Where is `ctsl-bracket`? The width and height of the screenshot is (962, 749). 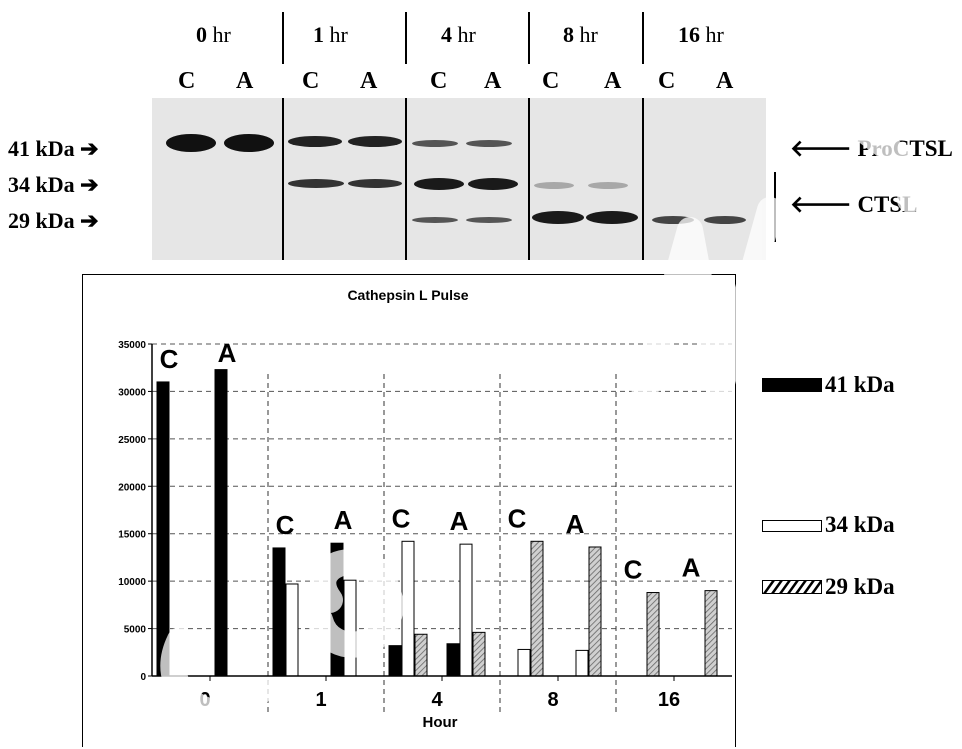 ctsl-bracket is located at coordinates (775, 207).